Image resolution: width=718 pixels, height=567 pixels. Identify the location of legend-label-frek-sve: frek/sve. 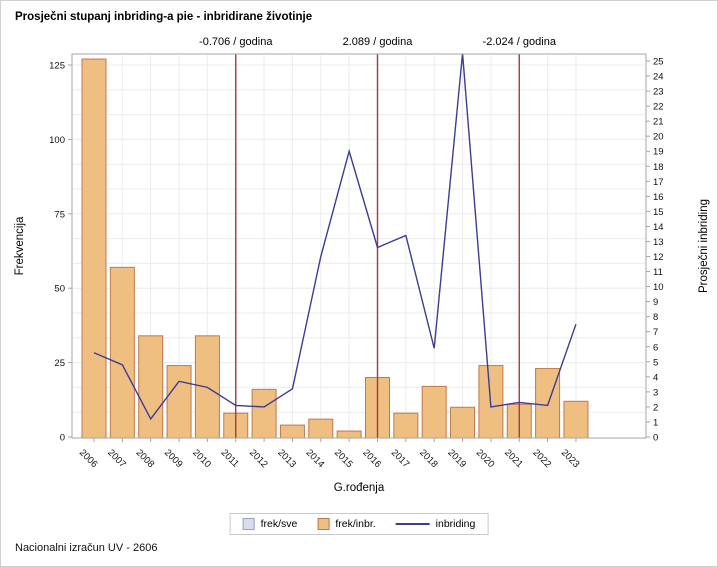
(279, 524).